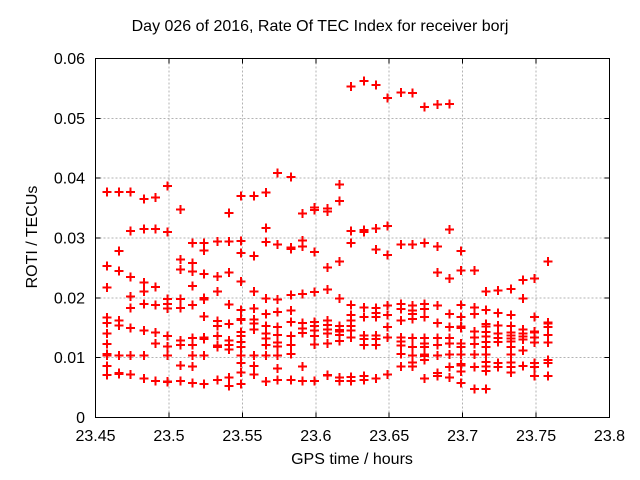 This screenshot has height=480, width=640. Describe the element at coordinates (69, 358) in the screenshot. I see `y-tick-label: 0.01` at that location.